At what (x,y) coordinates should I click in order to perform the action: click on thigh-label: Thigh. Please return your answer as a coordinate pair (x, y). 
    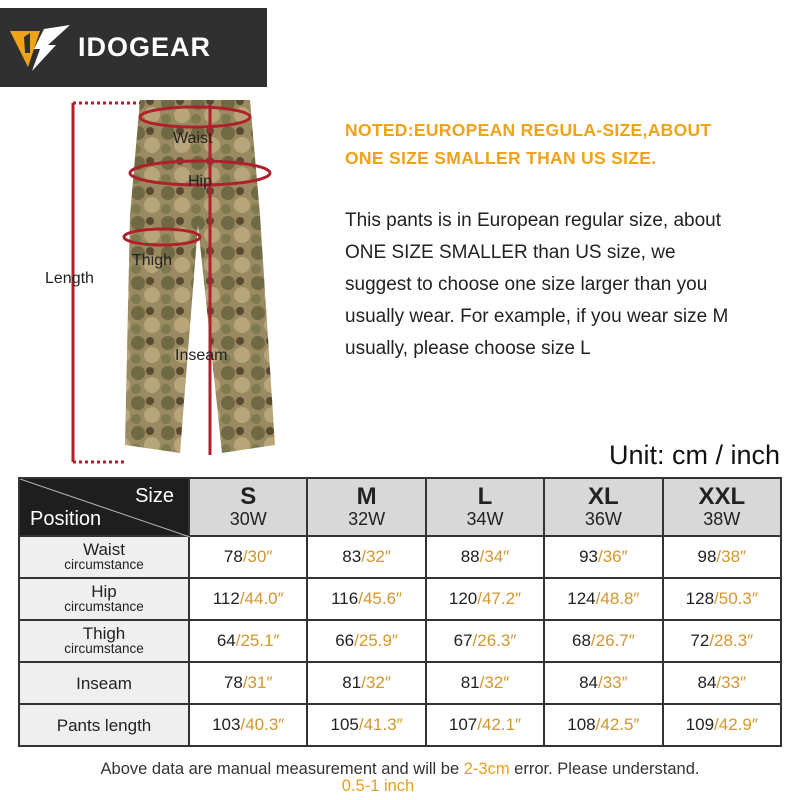
    Looking at the image, I should click on (152, 260).